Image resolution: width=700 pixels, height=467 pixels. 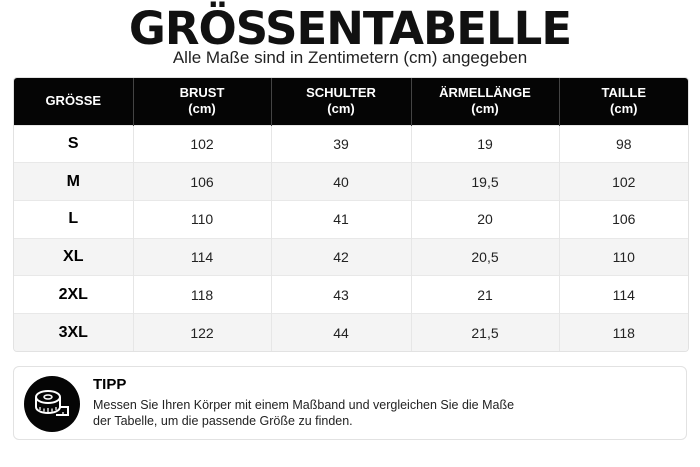 I want to click on shoulder-cell: 44, so click(x=340, y=331).